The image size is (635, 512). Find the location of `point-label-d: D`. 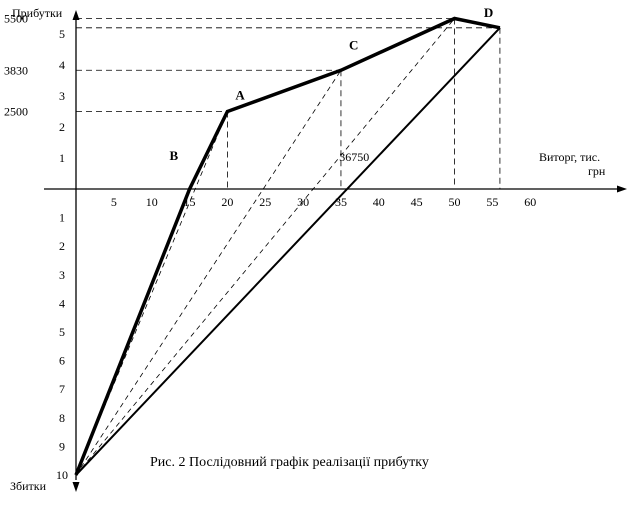

point-label-d: D is located at coordinates (488, 12).